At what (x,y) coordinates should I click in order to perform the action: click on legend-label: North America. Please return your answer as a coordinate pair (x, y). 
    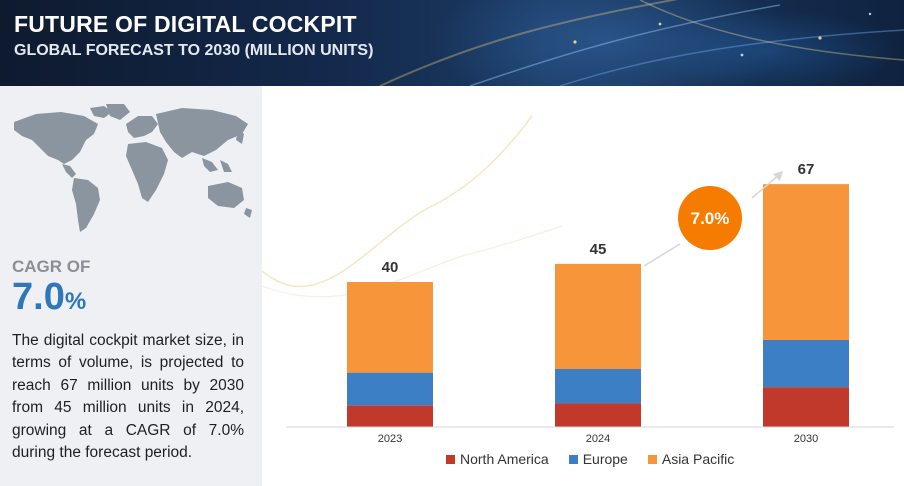
    Looking at the image, I should click on (504, 459).